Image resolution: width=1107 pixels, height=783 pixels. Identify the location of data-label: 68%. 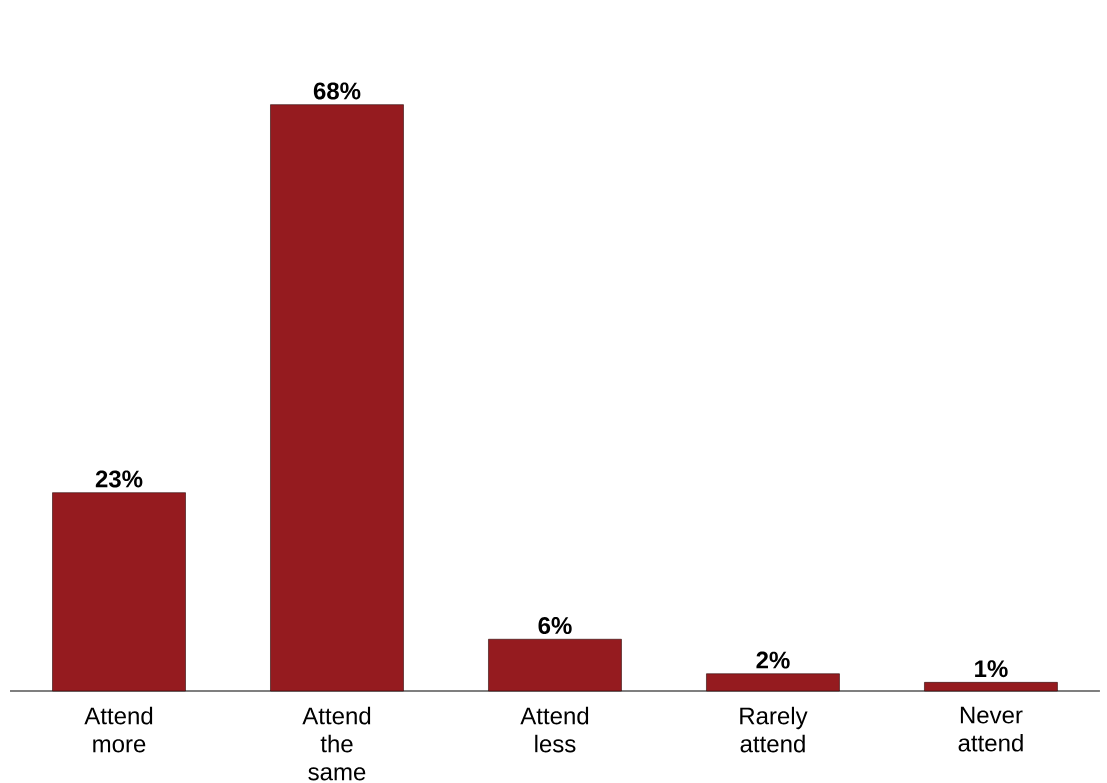
(337, 91).